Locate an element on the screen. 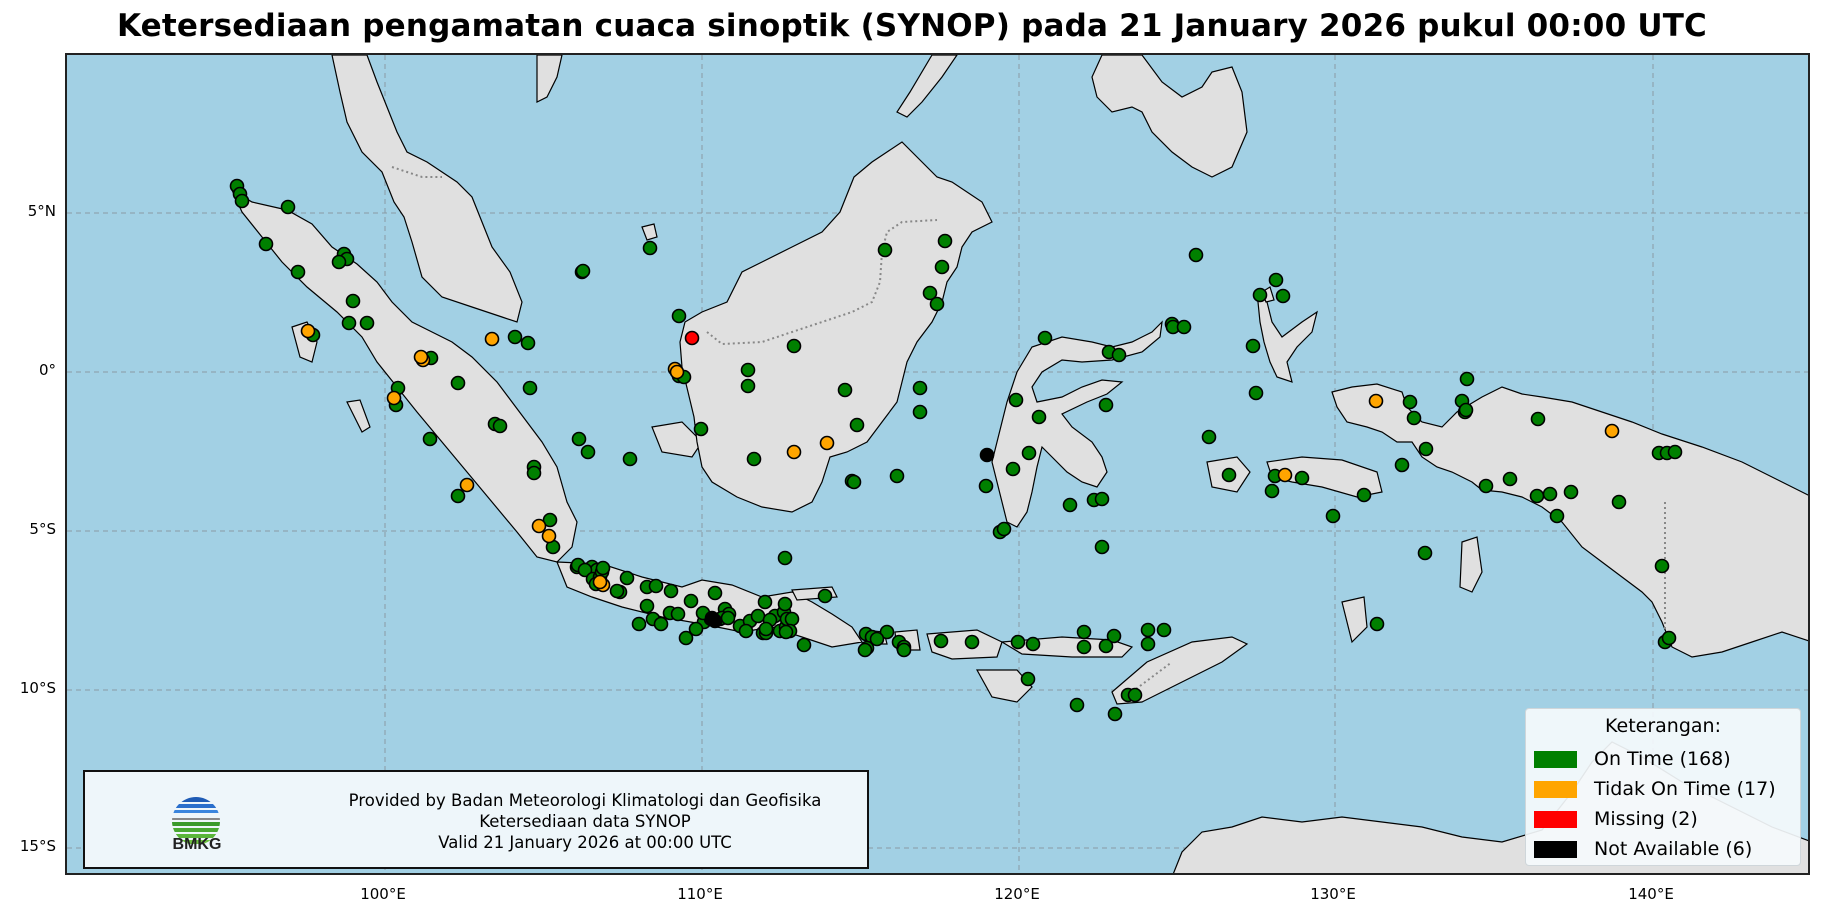 Image resolution: width=1824 pixels, height=921 pixels. stations-not-available is located at coordinates (850, 538).